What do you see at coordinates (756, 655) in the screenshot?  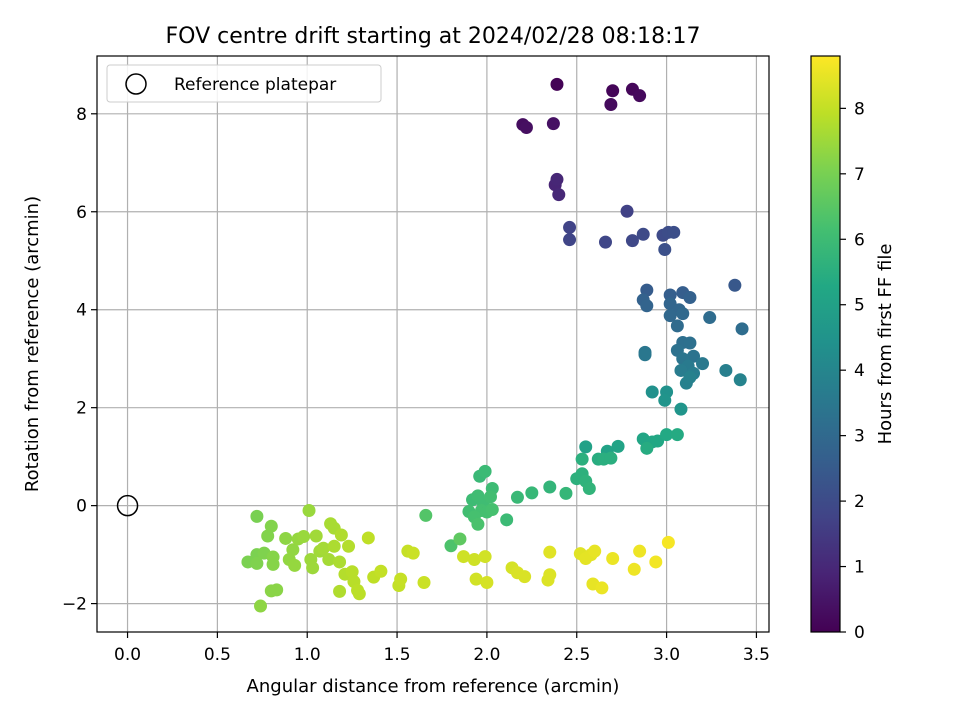 I see `x-tick-label: 3.5` at bounding box center [756, 655].